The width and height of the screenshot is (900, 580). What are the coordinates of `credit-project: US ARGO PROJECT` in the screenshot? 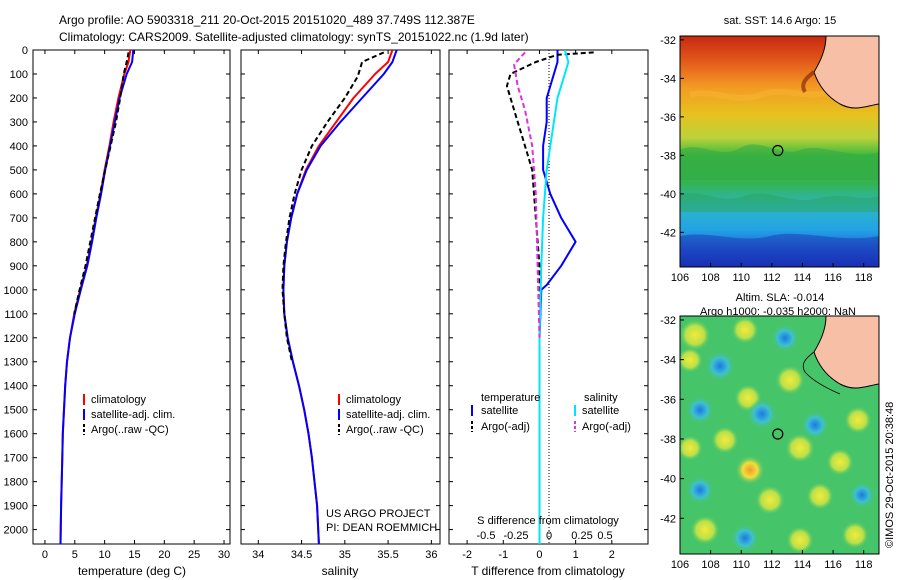 It's located at (378, 514).